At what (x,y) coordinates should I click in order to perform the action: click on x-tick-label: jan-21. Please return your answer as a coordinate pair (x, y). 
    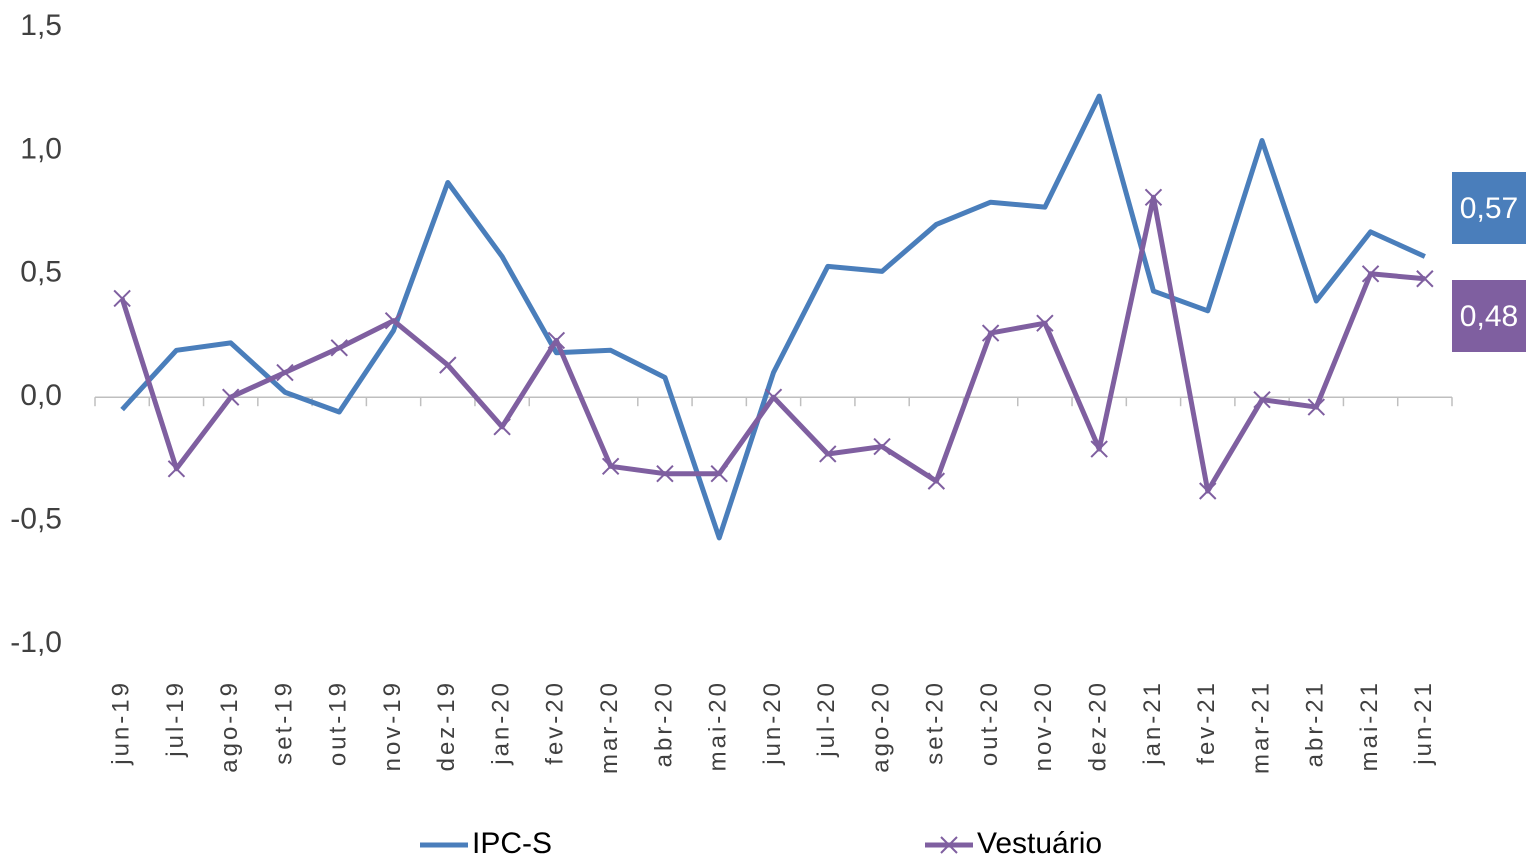
    Looking at the image, I should click on (1152, 723).